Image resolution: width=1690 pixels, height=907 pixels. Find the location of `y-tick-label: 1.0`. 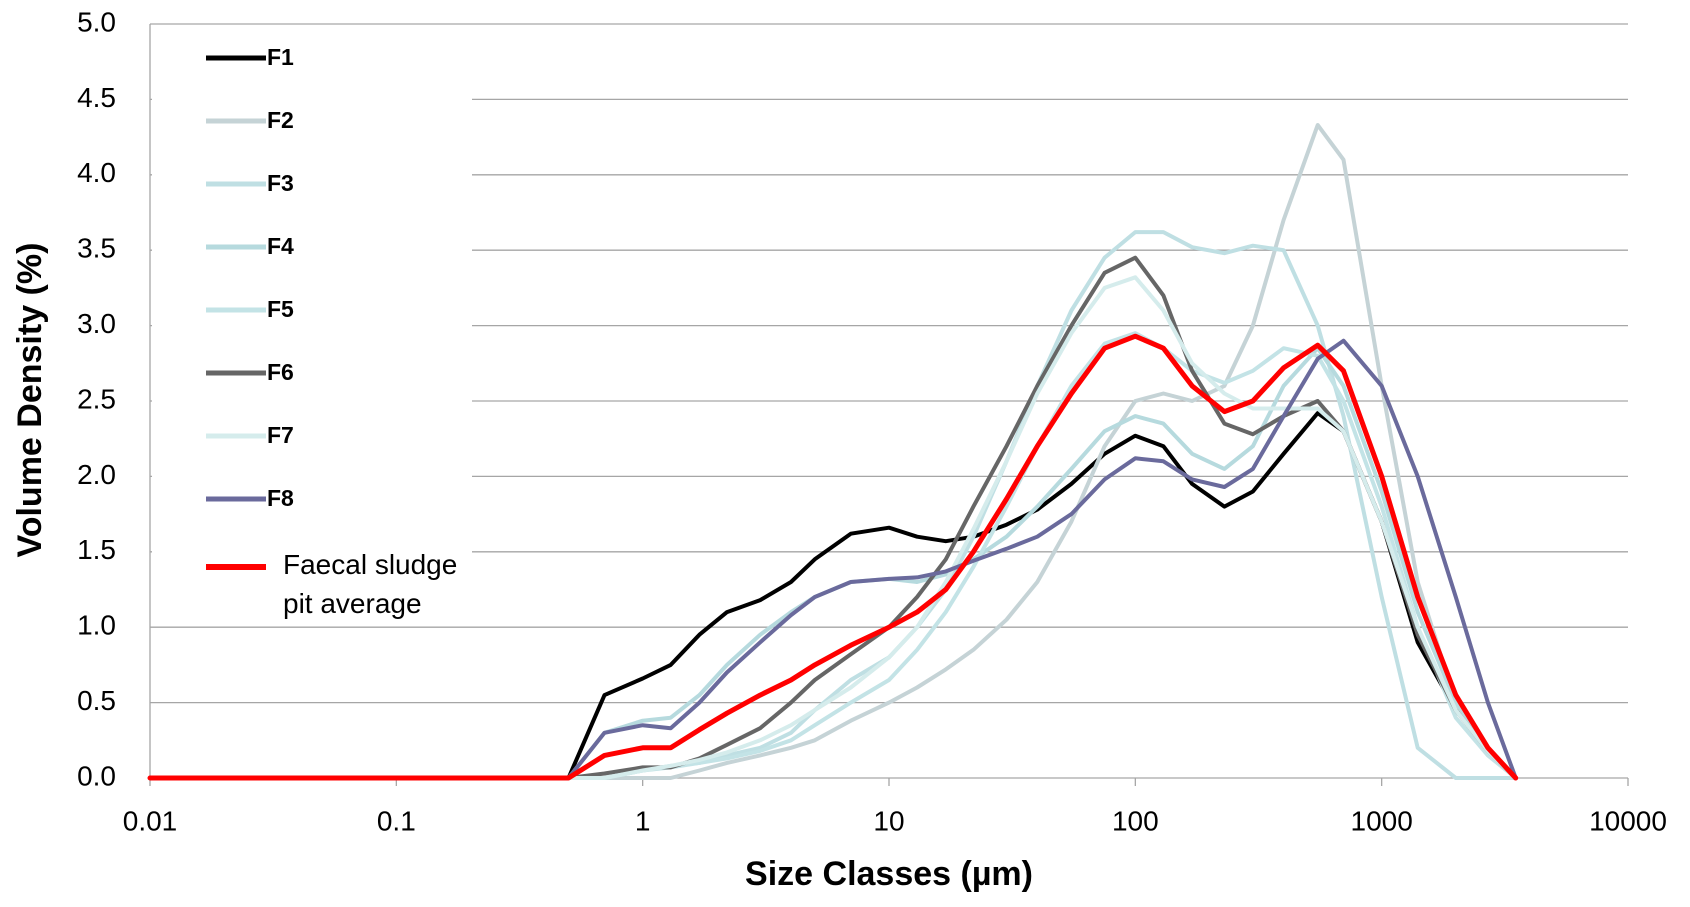

y-tick-label: 1.0 is located at coordinates (96, 625).